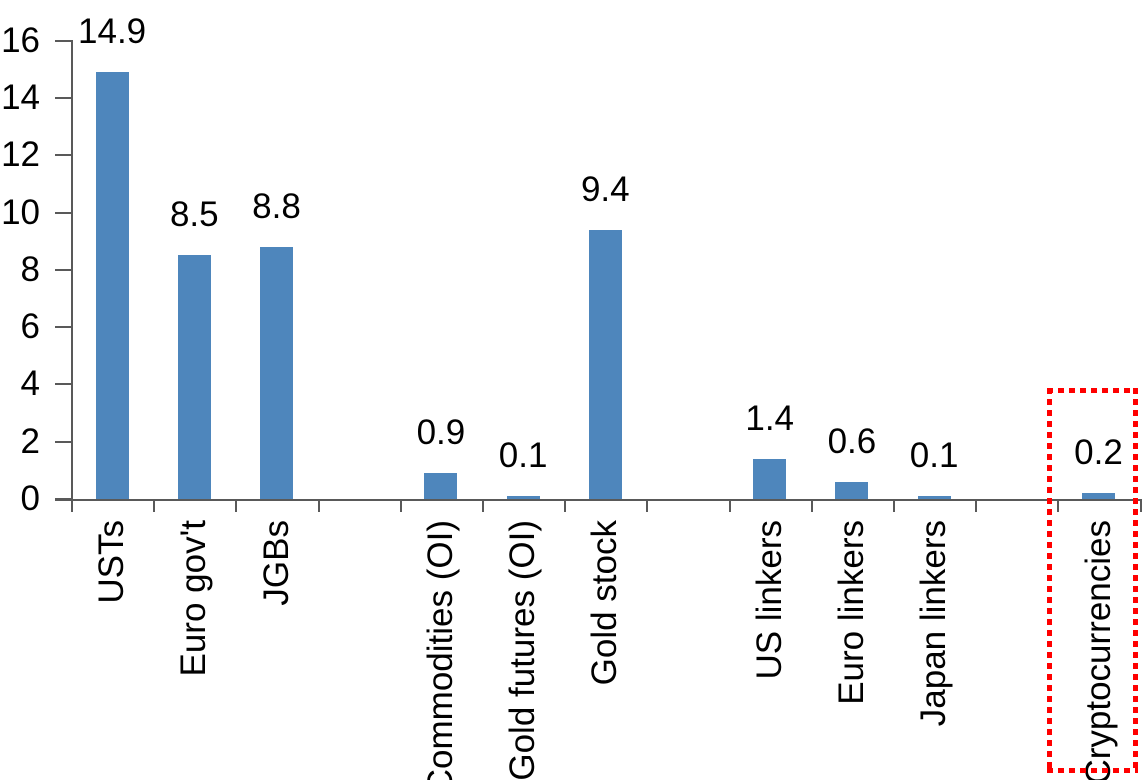 The height and width of the screenshot is (780, 1146). I want to click on highlight-box-right-edge, so click(1135, 580).